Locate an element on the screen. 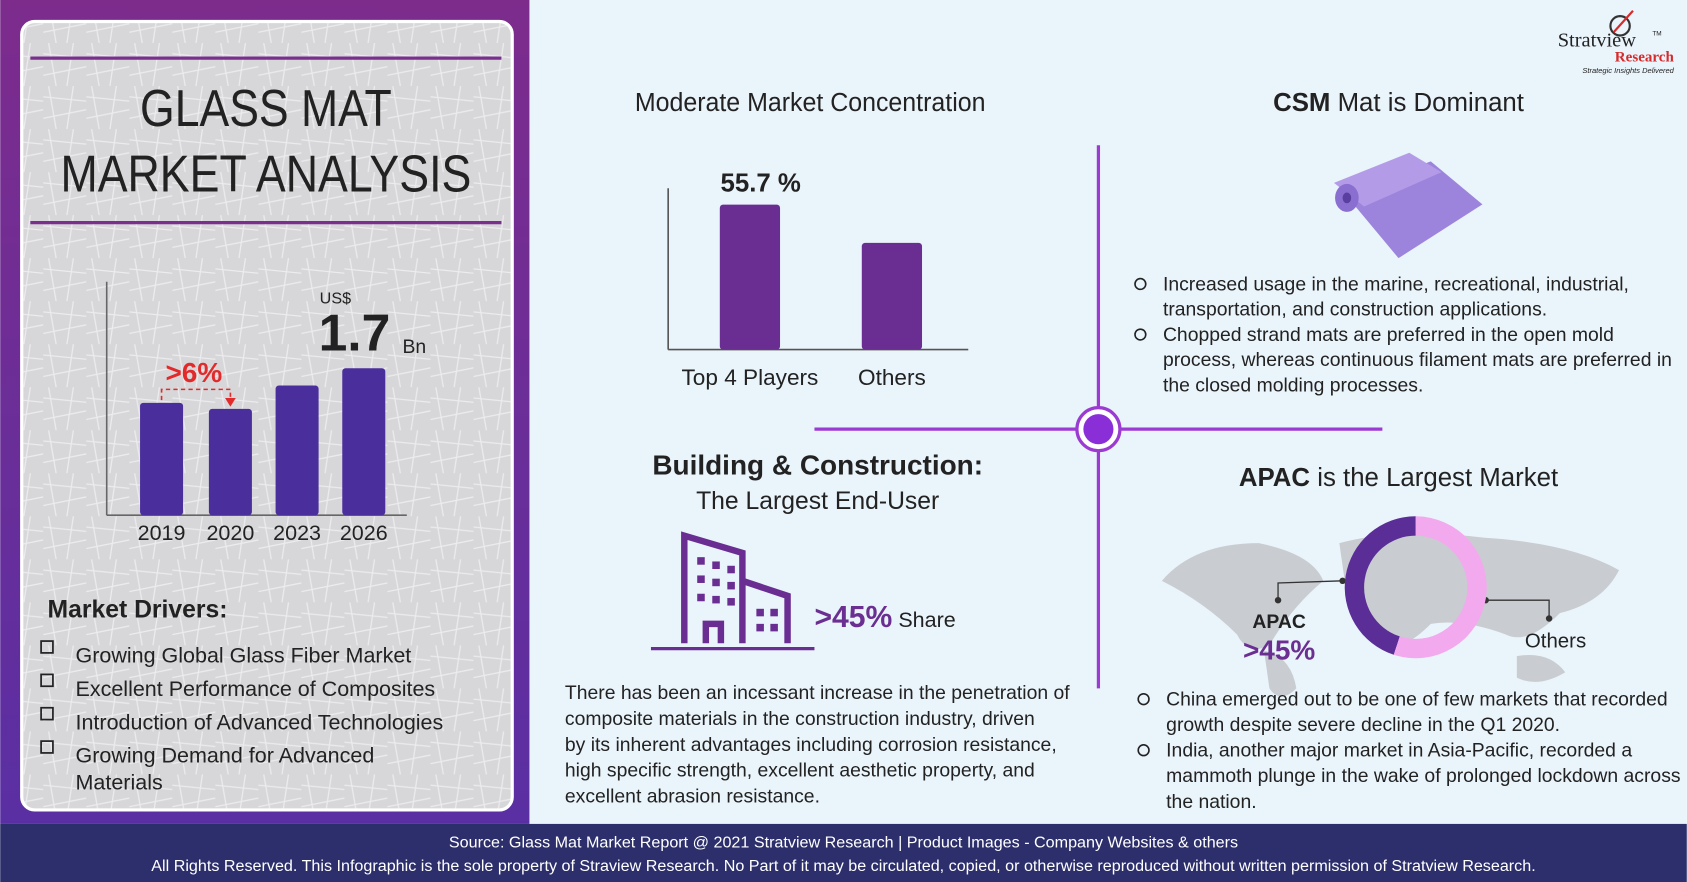  paragraph: excellent abrasion resistance. is located at coordinates (692, 796).